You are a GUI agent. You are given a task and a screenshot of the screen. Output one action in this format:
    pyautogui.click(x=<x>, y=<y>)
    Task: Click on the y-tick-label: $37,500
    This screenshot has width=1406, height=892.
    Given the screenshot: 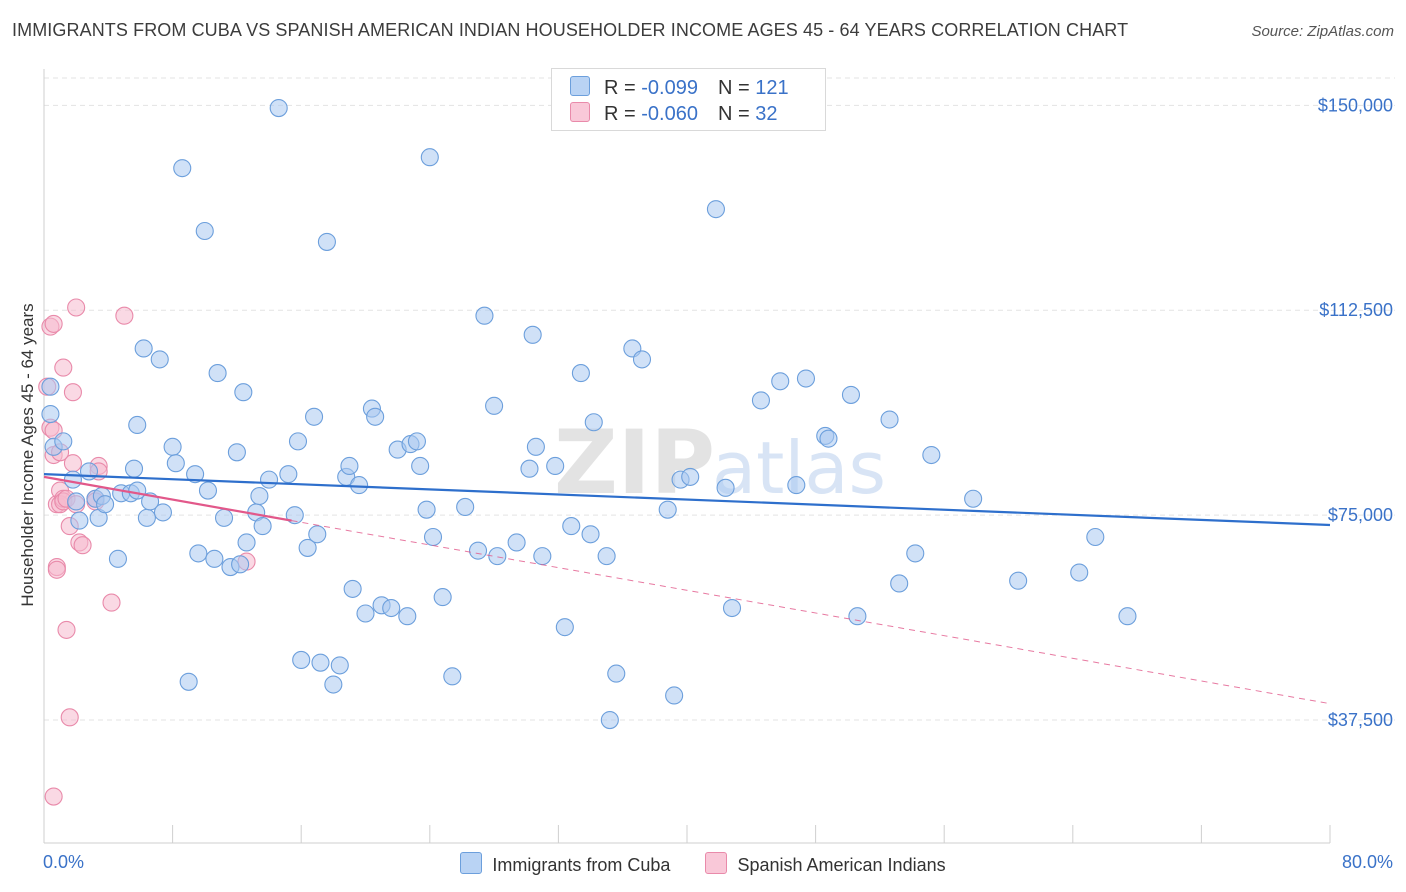 What is the action you would take?
    pyautogui.click(x=1360, y=720)
    